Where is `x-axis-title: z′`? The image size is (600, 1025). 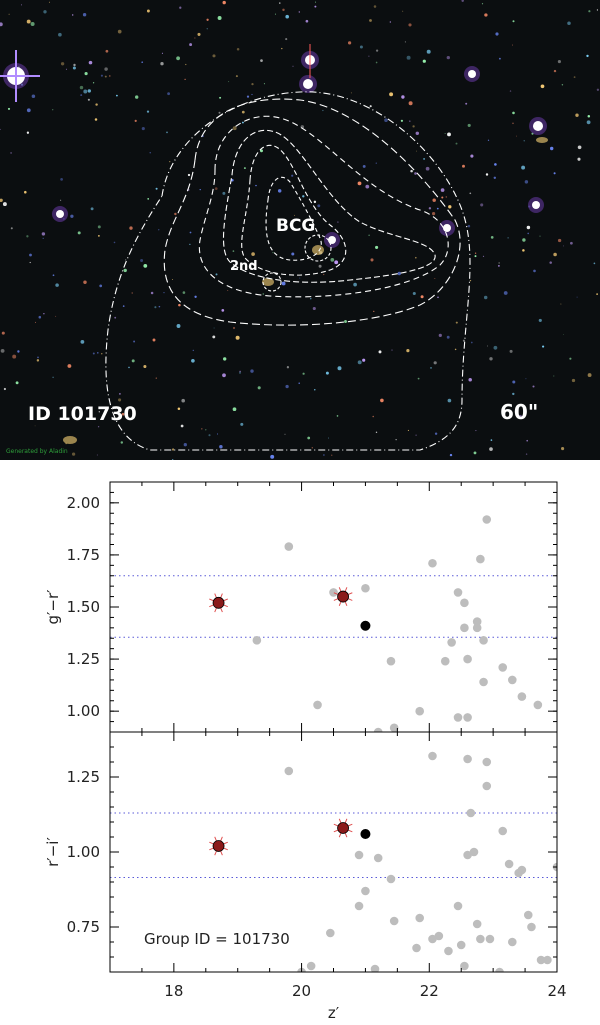
x-axis-title: z′ is located at coordinates (334, 1013).